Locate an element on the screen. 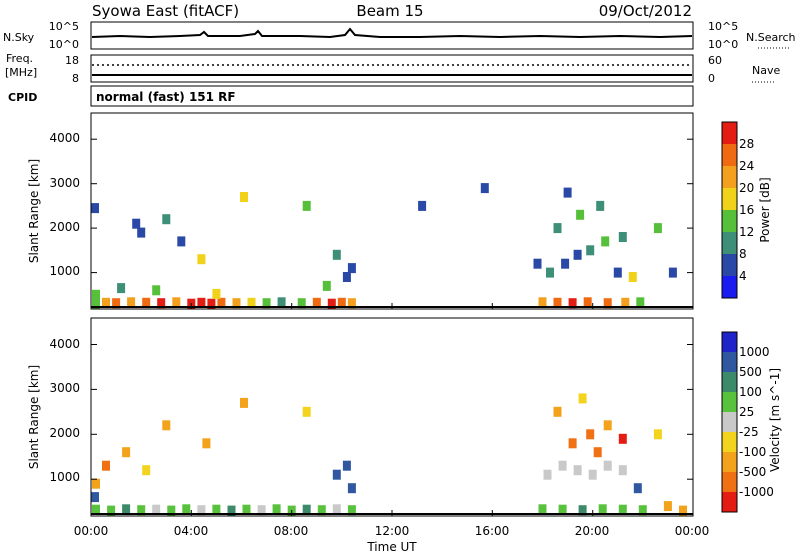 The height and width of the screenshot is (558, 800). freq-panel-frame is located at coordinates (392, 68).